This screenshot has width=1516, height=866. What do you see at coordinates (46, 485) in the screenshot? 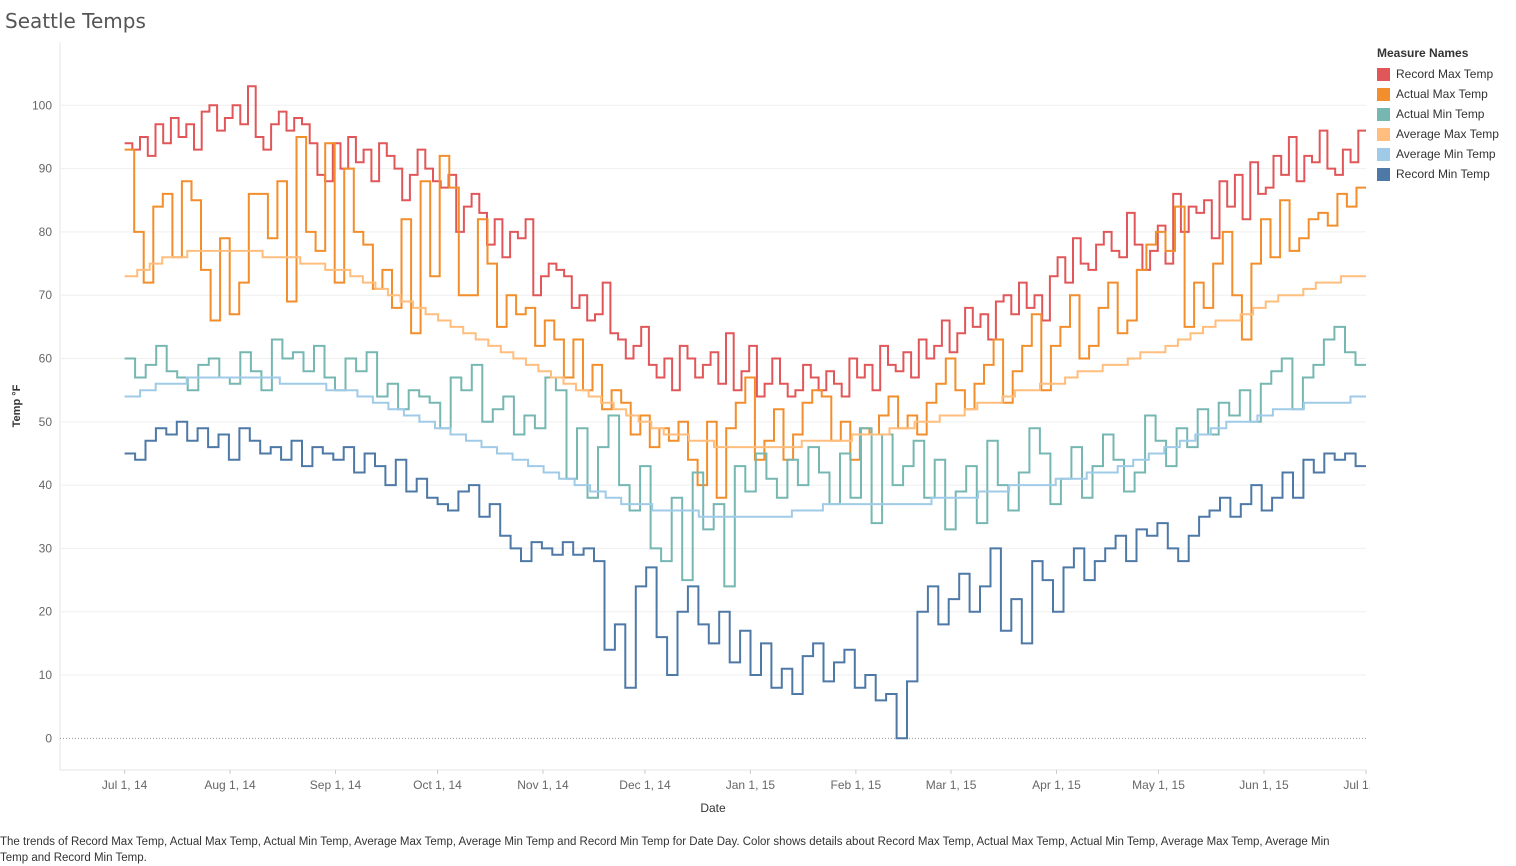
I see `y-tick-label: 40` at bounding box center [46, 485].